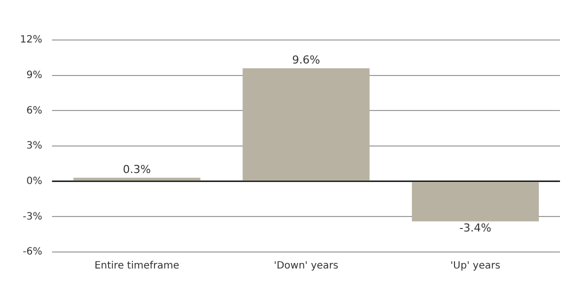 The image size is (580, 290). What do you see at coordinates (137, 266) in the screenshot?
I see `x-tick-label: Entire timeframe` at bounding box center [137, 266].